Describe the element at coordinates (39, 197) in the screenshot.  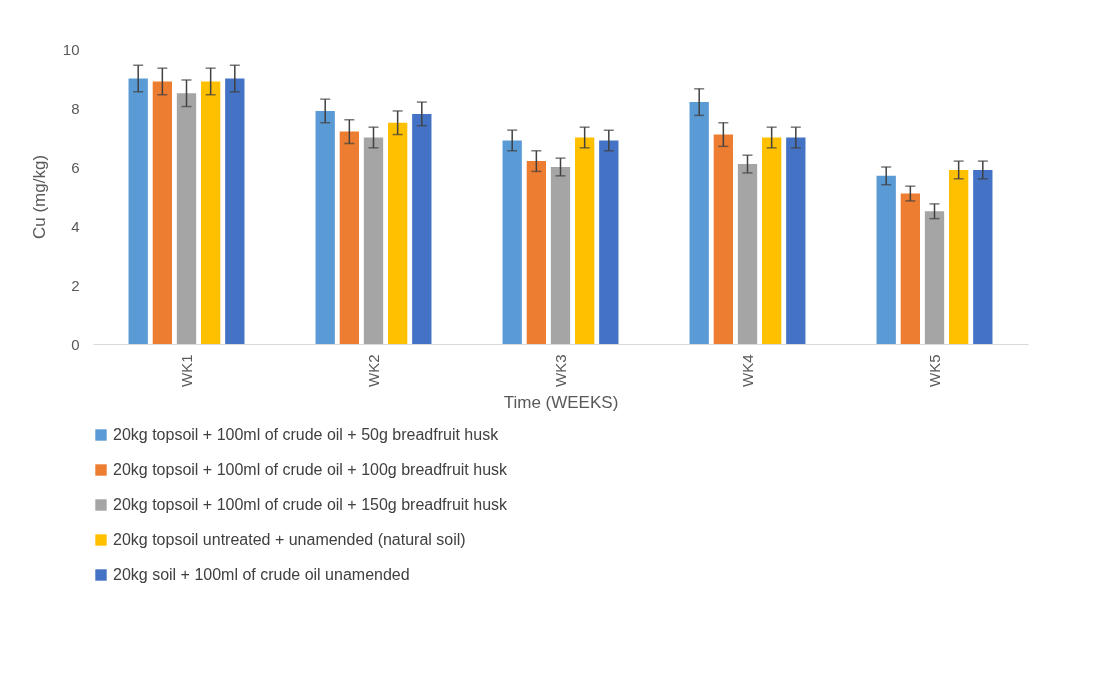
I see `y-axis-title: Cu (mg/kg)` at that location.